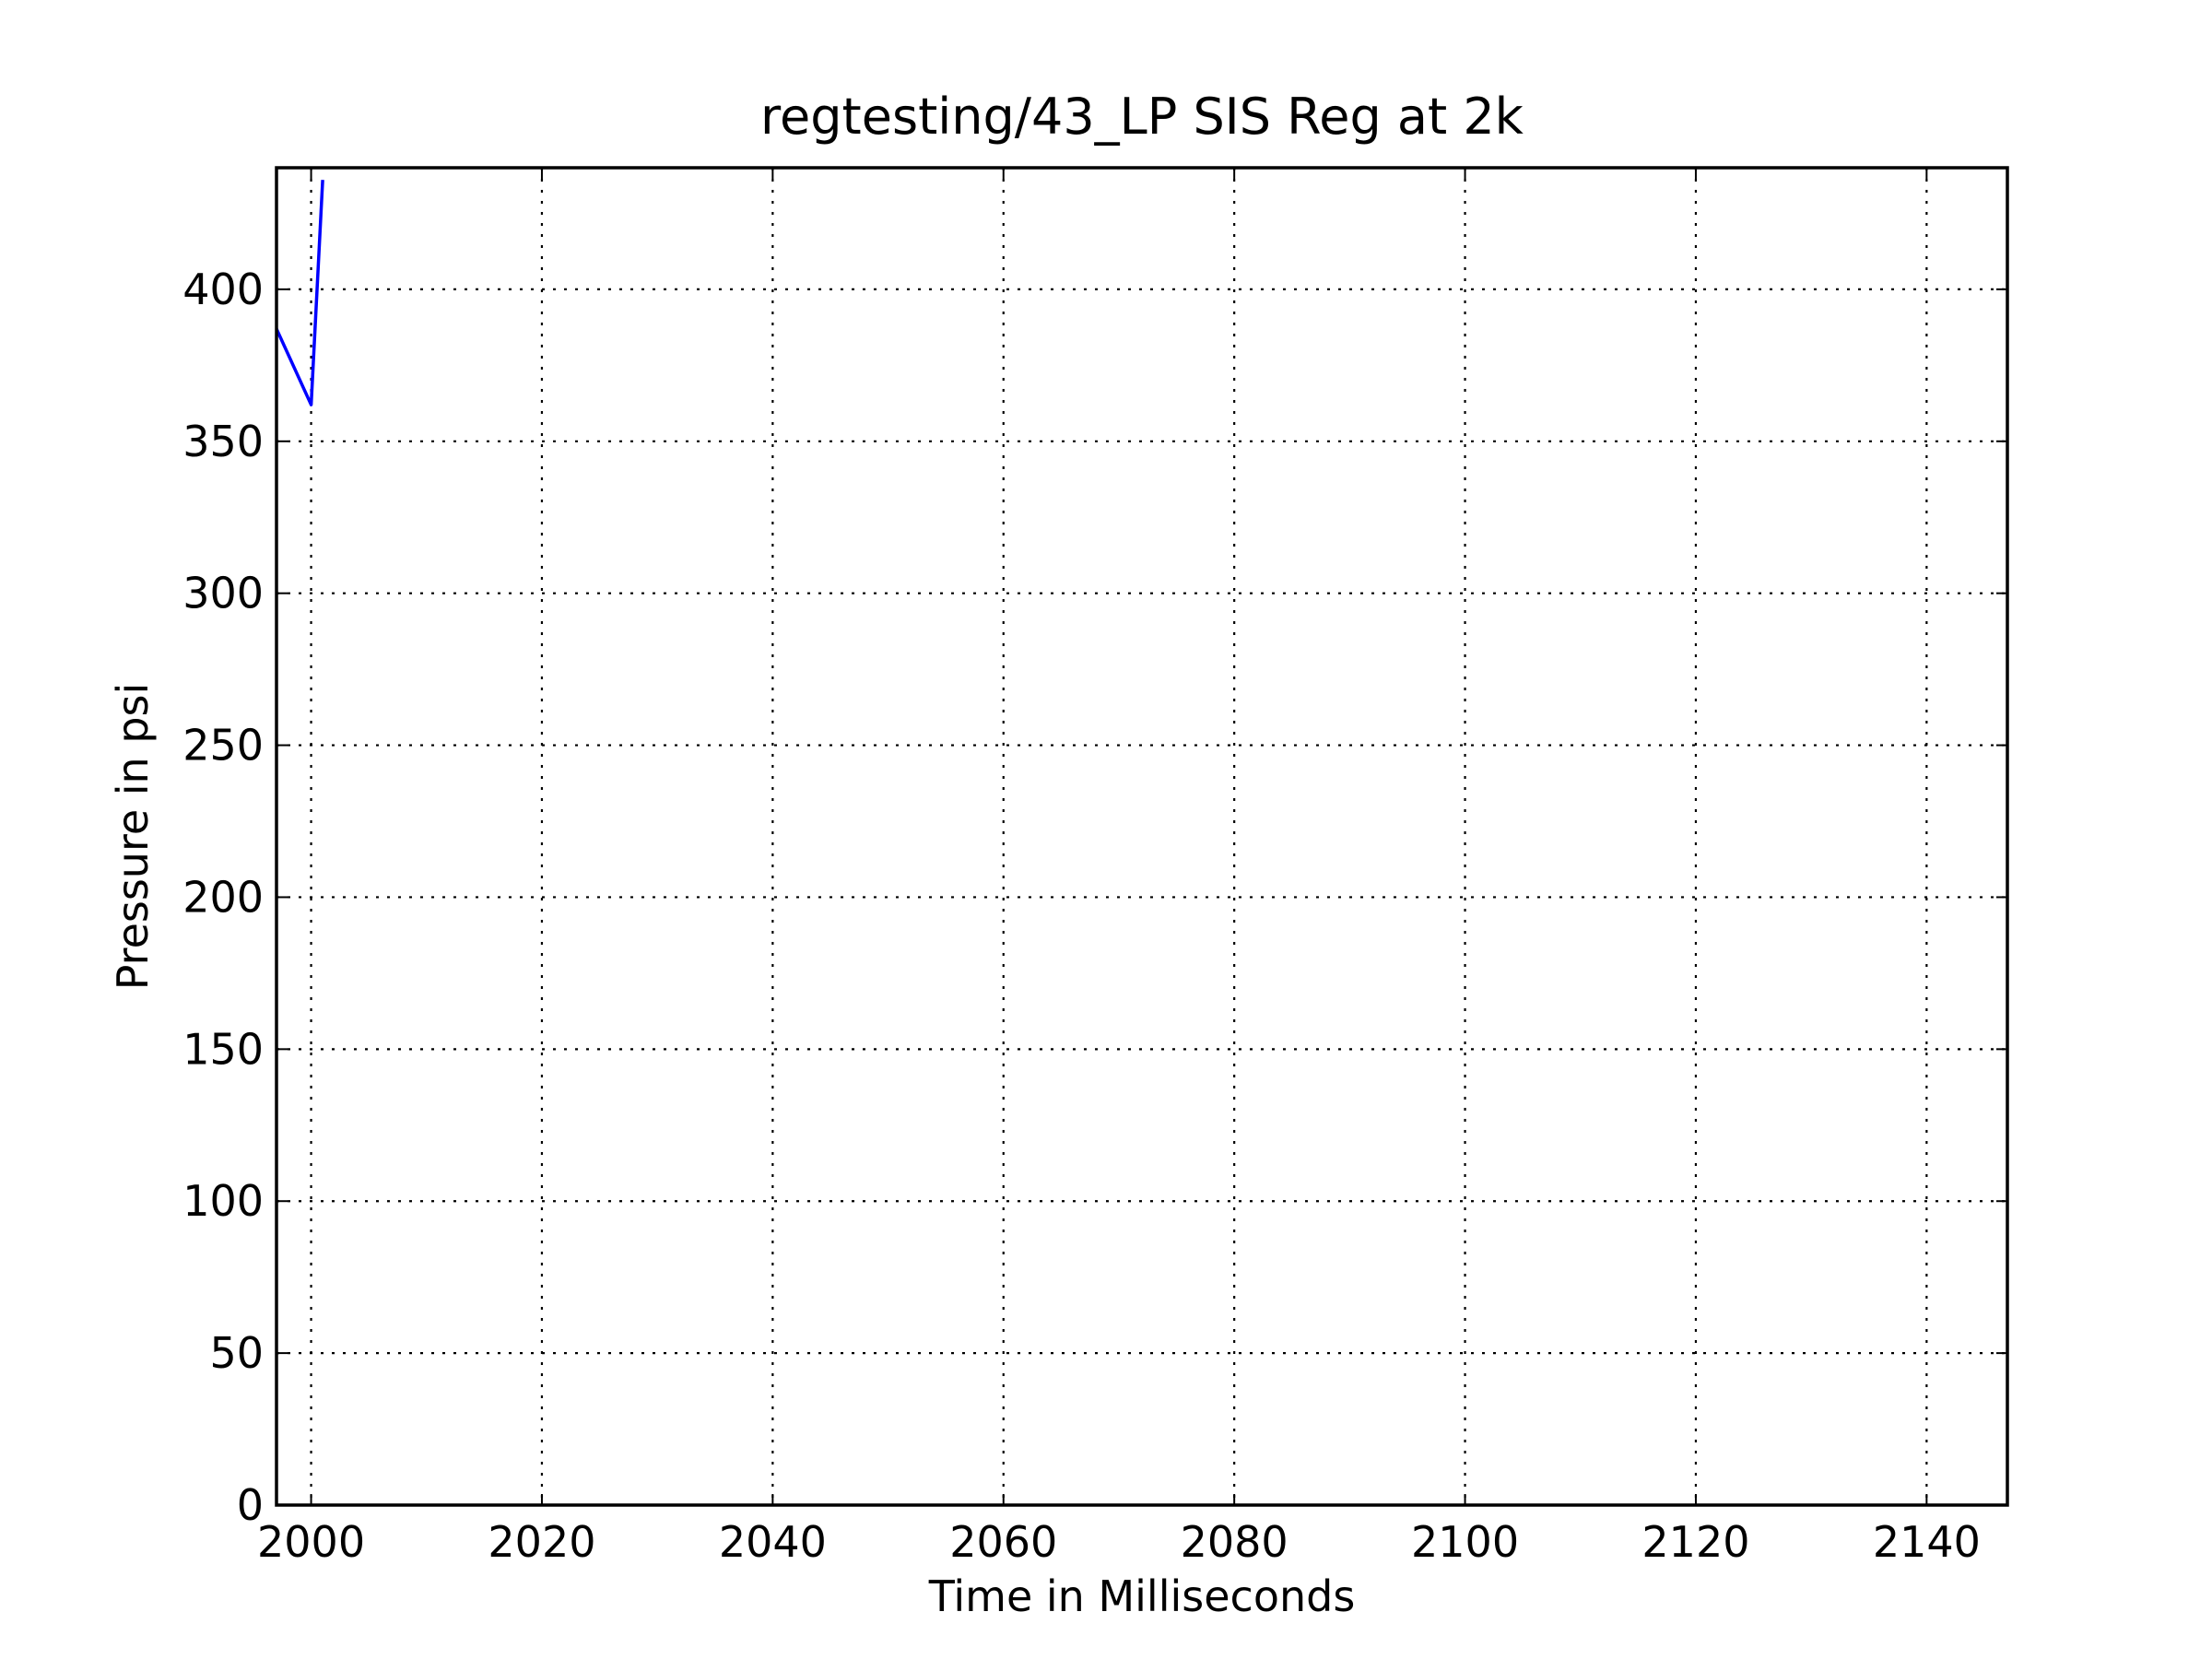  What do you see at coordinates (1119, 1542) in the screenshot?
I see `x-tick-labels: 2000 2020 2040 2060 2080 2100 2120 2140` at bounding box center [1119, 1542].